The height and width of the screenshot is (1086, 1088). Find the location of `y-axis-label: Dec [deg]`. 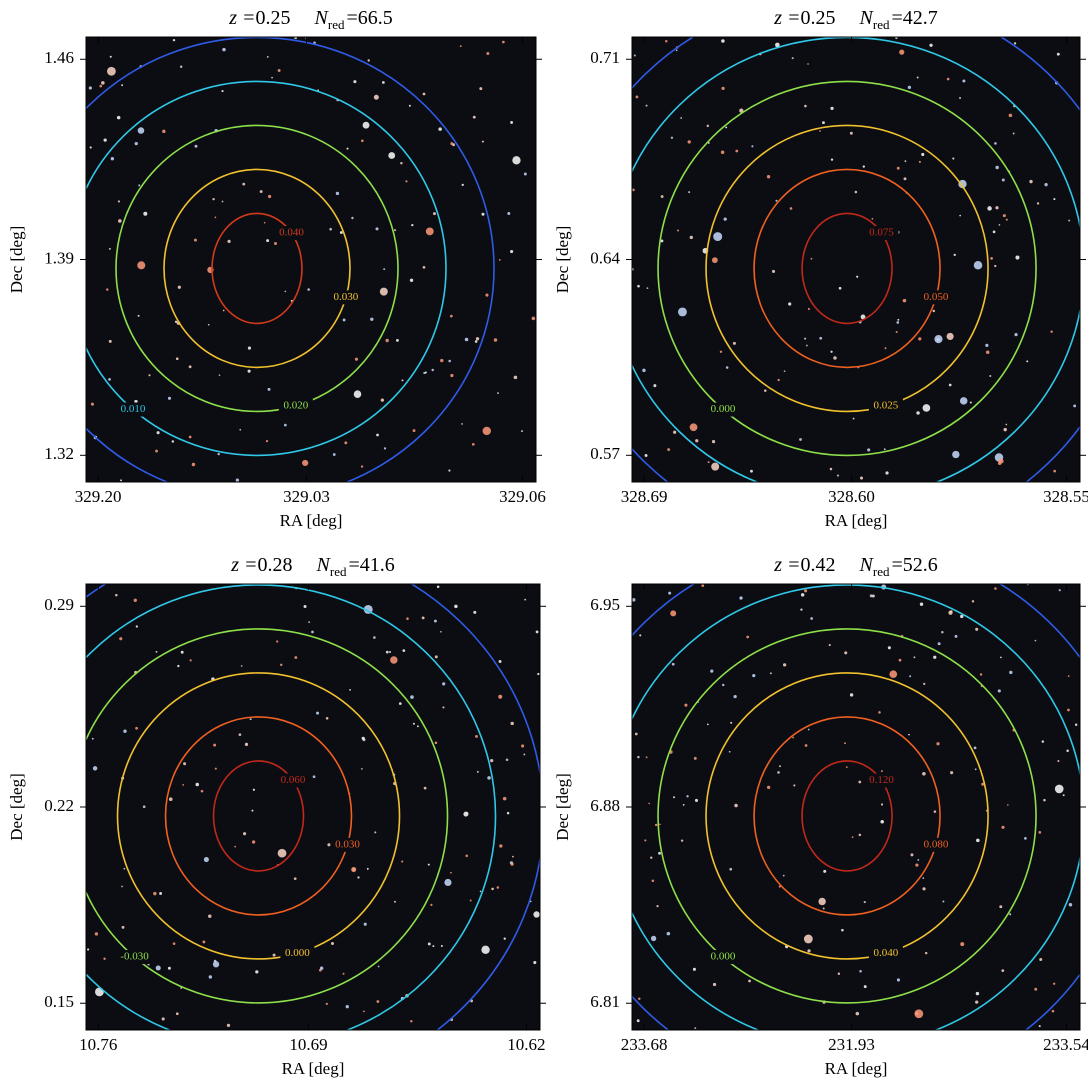

y-axis-label: Dec [deg] is located at coordinates (16, 260).